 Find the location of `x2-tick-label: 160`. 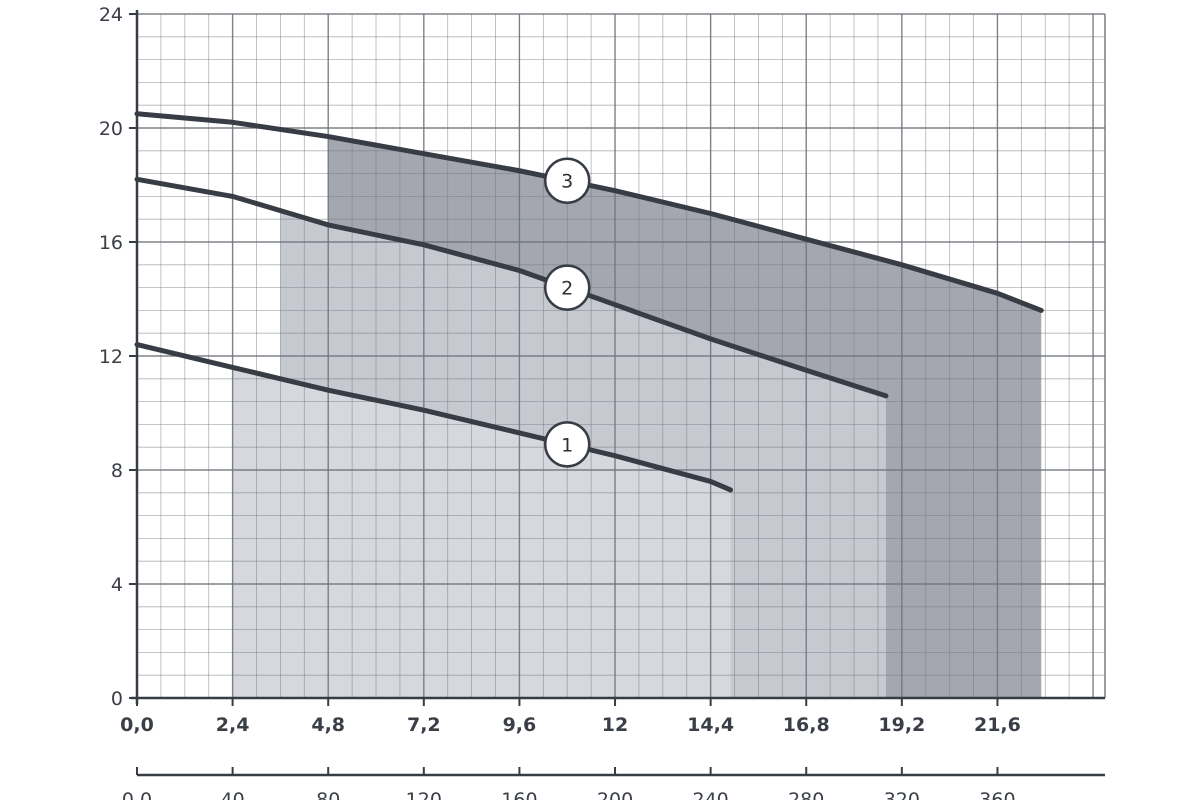

x2-tick-label: 160 is located at coordinates (519, 794).